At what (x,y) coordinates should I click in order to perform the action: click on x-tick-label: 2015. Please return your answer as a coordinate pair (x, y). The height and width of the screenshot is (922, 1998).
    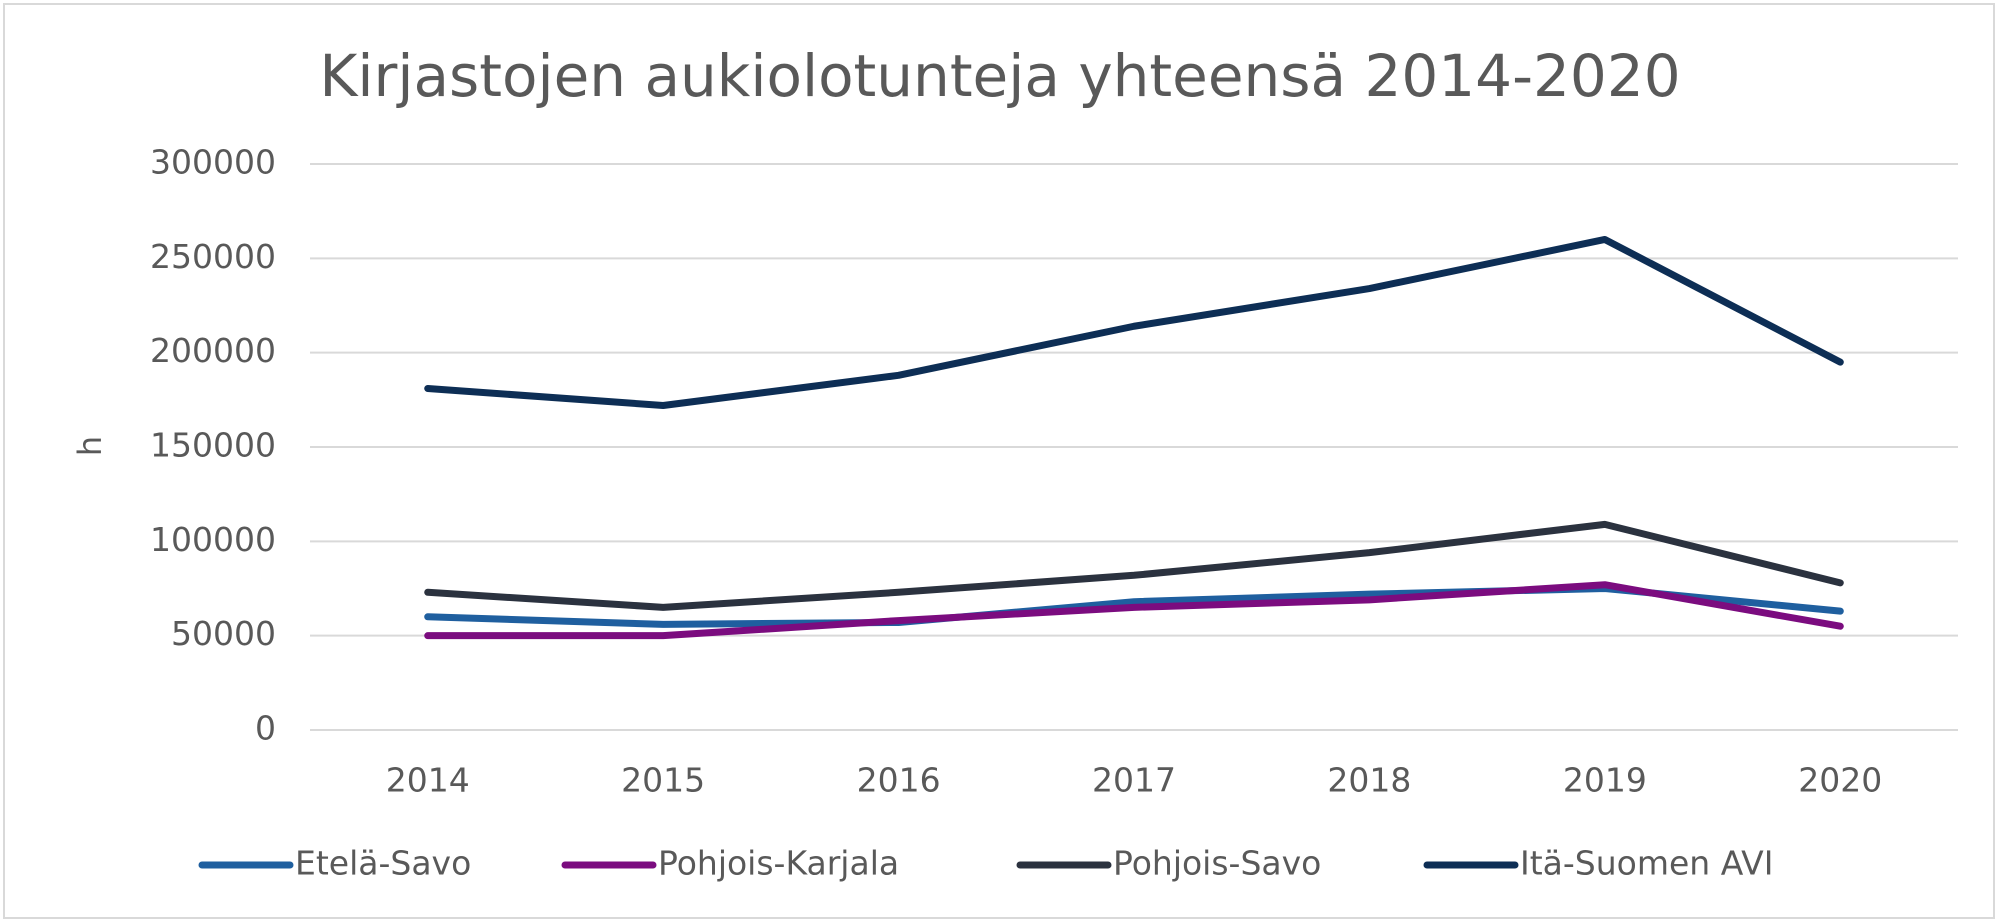
    Looking at the image, I should click on (663, 780).